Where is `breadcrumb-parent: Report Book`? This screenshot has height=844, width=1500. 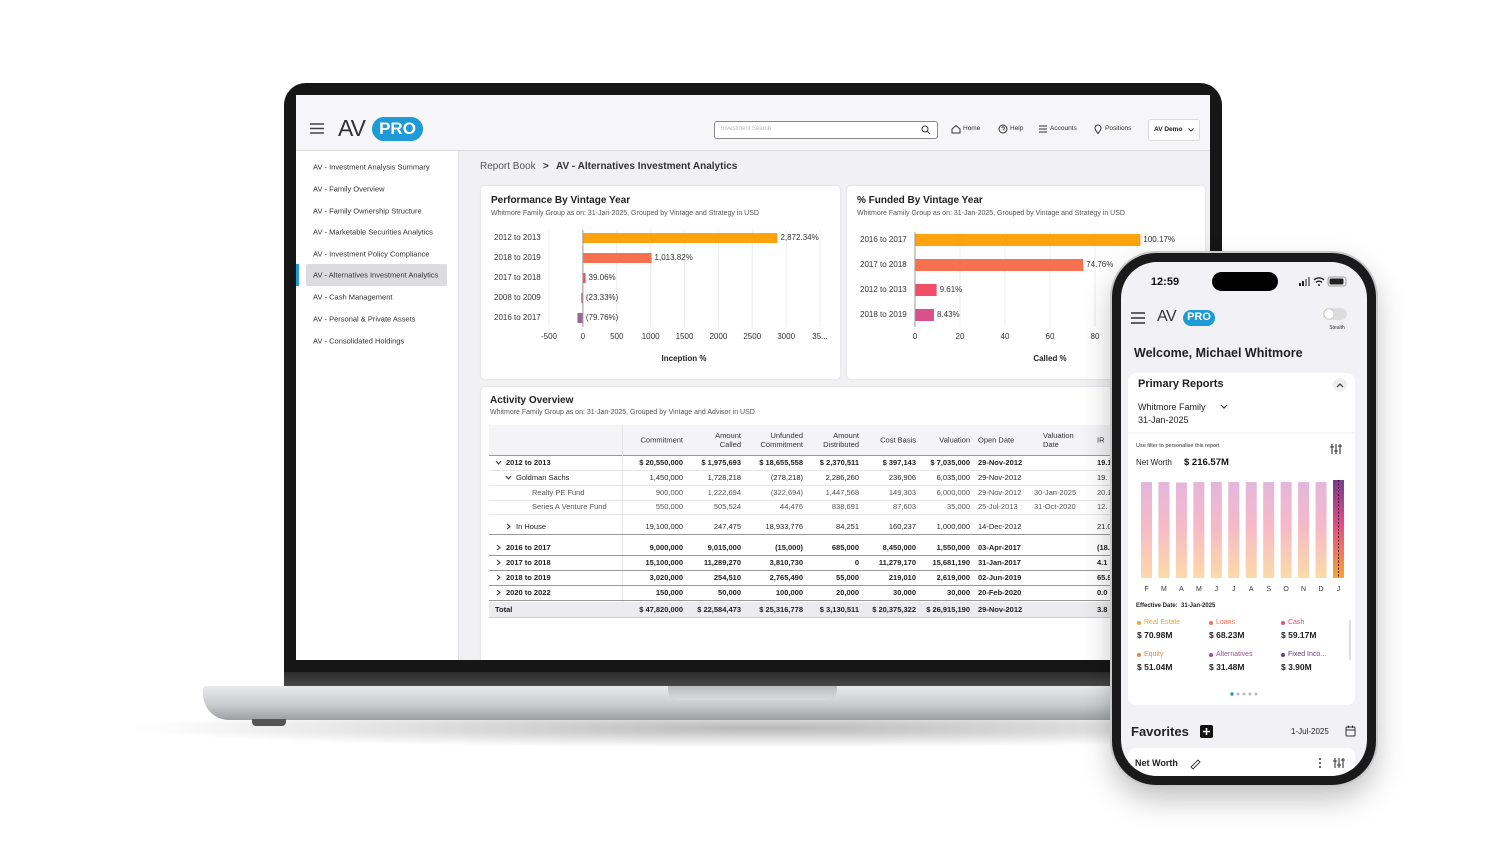 breadcrumb-parent: Report Book is located at coordinates (508, 166).